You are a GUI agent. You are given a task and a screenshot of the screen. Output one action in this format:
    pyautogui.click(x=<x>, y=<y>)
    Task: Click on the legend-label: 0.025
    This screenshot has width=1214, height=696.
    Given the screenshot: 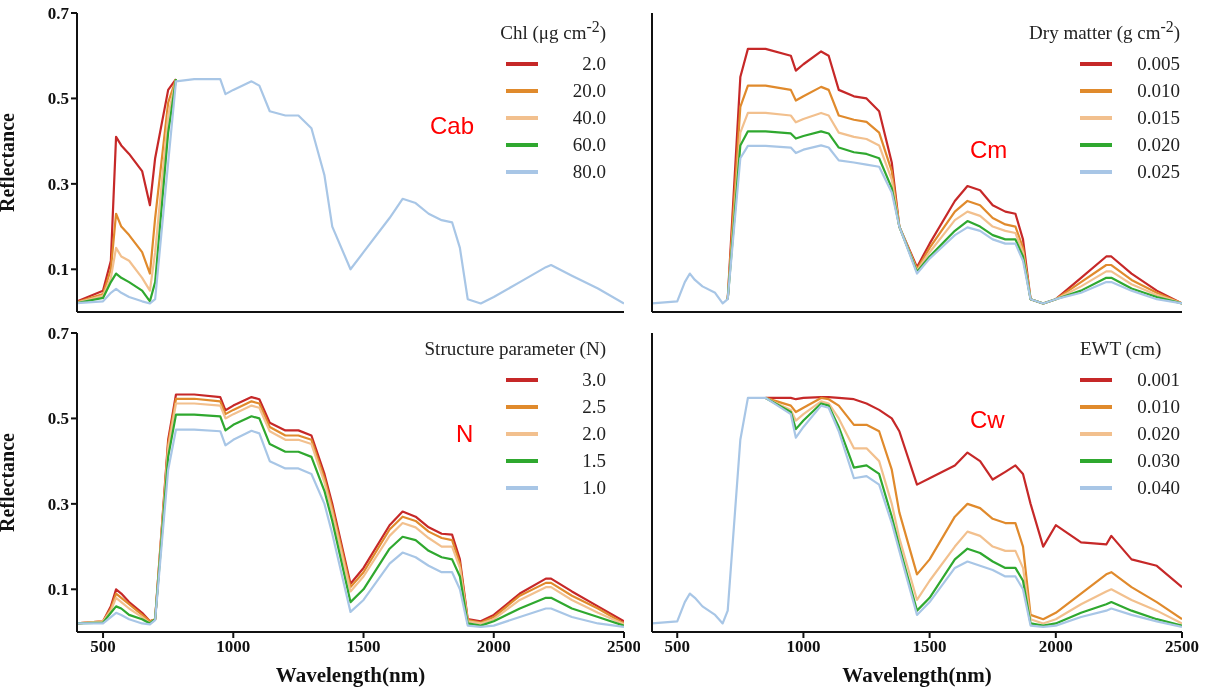 What is the action you would take?
    pyautogui.click(x=1158, y=171)
    